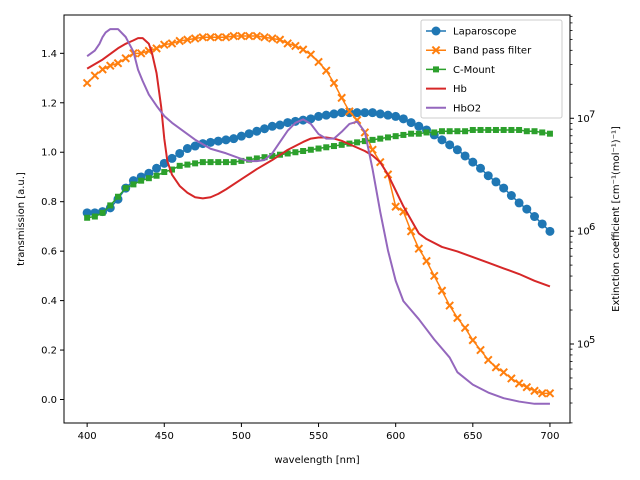  I want to click on x-axis-ticks: 400 450 500 550 600 650 700, so click(318, 432).